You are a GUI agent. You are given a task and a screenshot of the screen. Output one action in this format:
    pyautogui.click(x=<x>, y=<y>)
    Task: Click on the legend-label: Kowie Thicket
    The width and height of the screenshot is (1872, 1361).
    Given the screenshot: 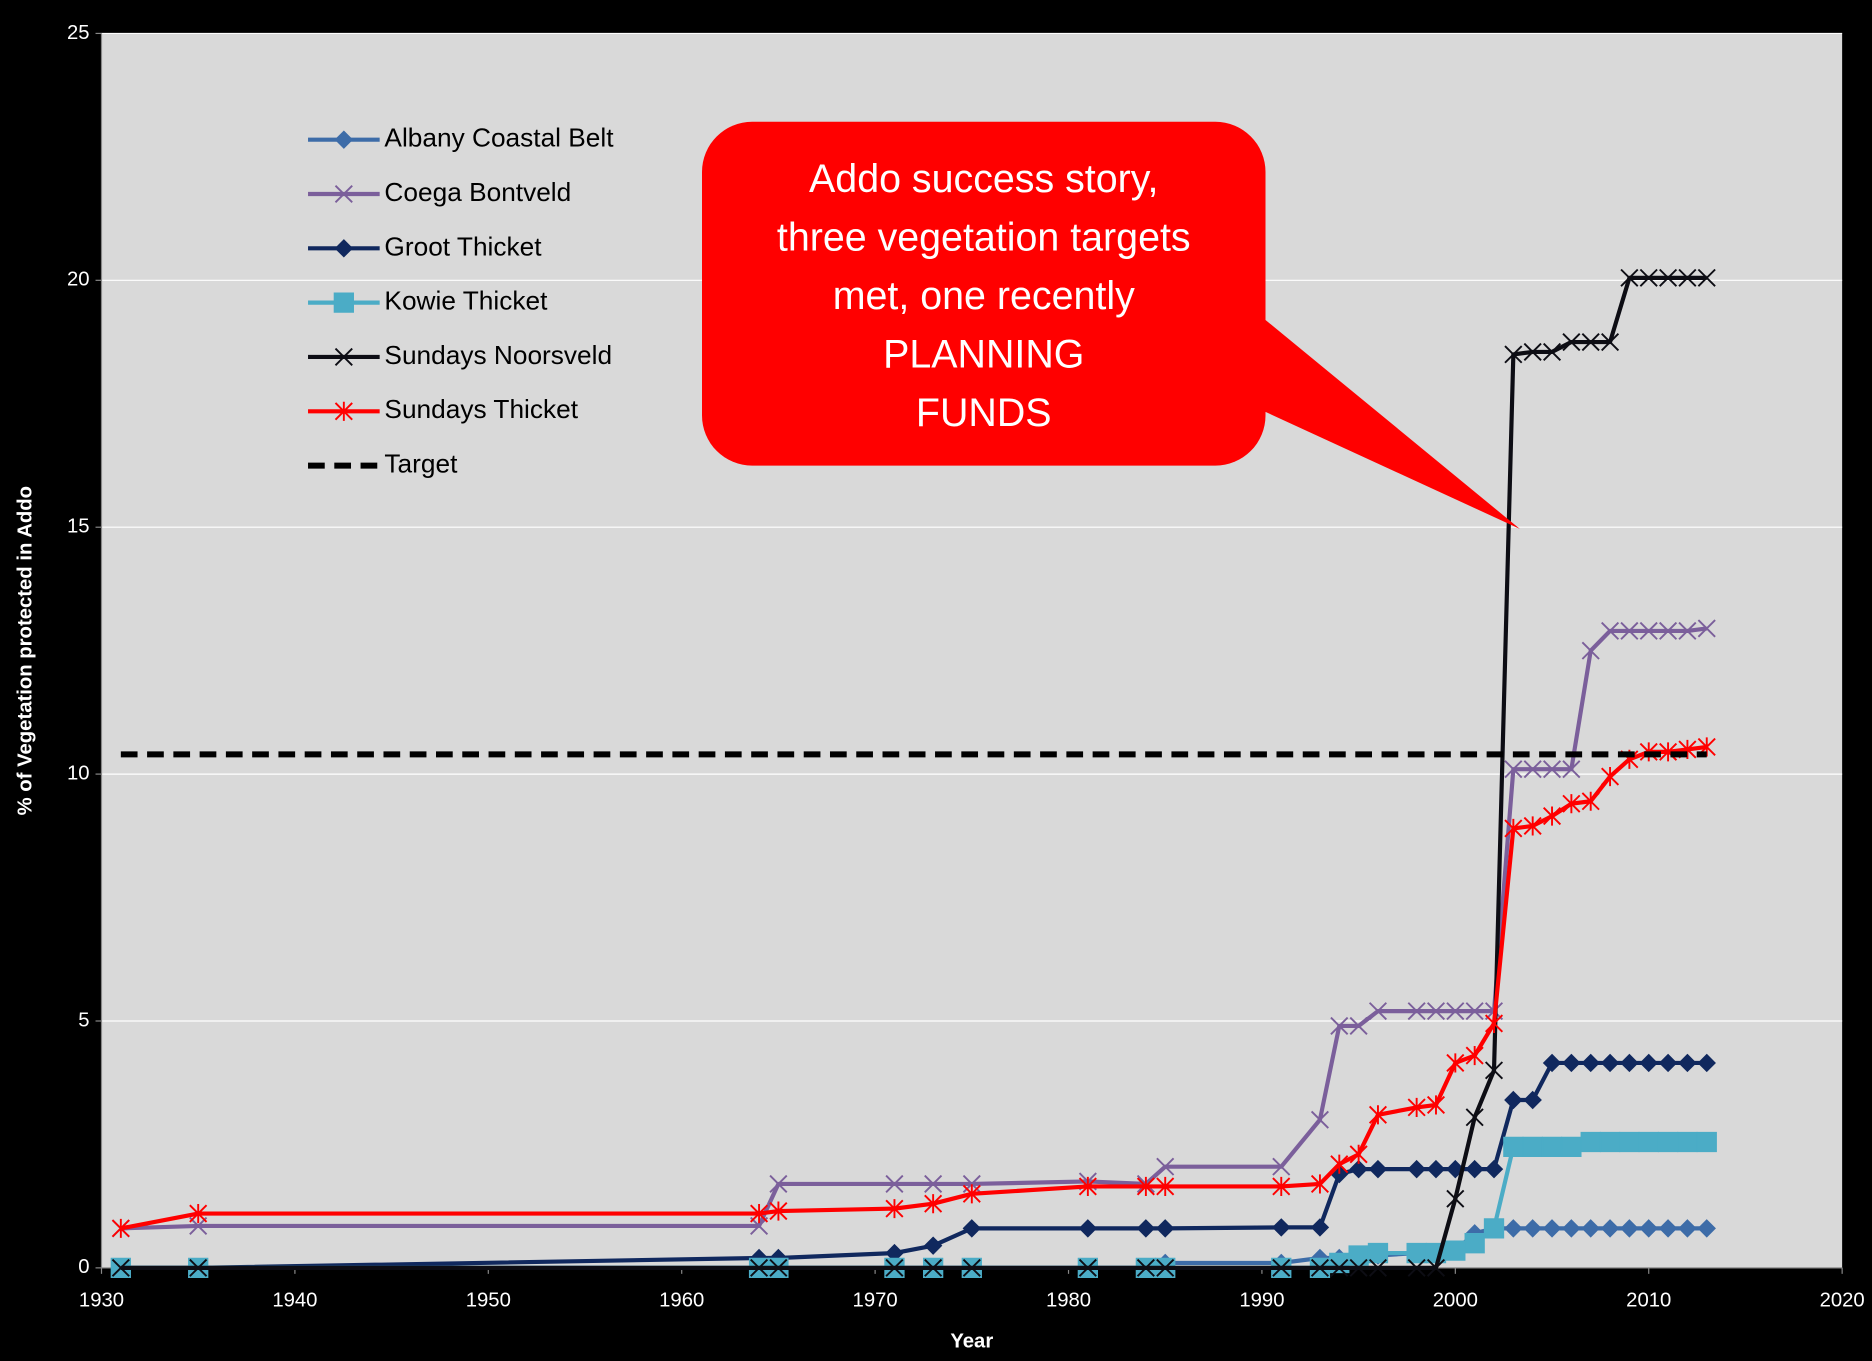 What is the action you would take?
    pyautogui.click(x=466, y=301)
    